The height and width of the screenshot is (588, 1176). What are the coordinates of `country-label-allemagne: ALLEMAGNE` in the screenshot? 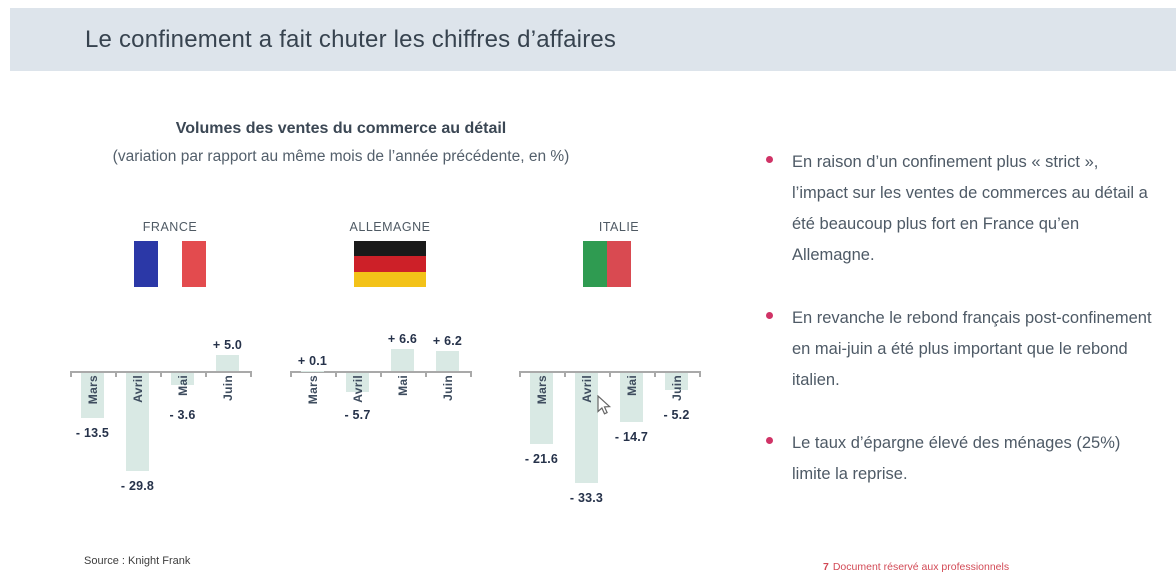 It's located at (390, 227).